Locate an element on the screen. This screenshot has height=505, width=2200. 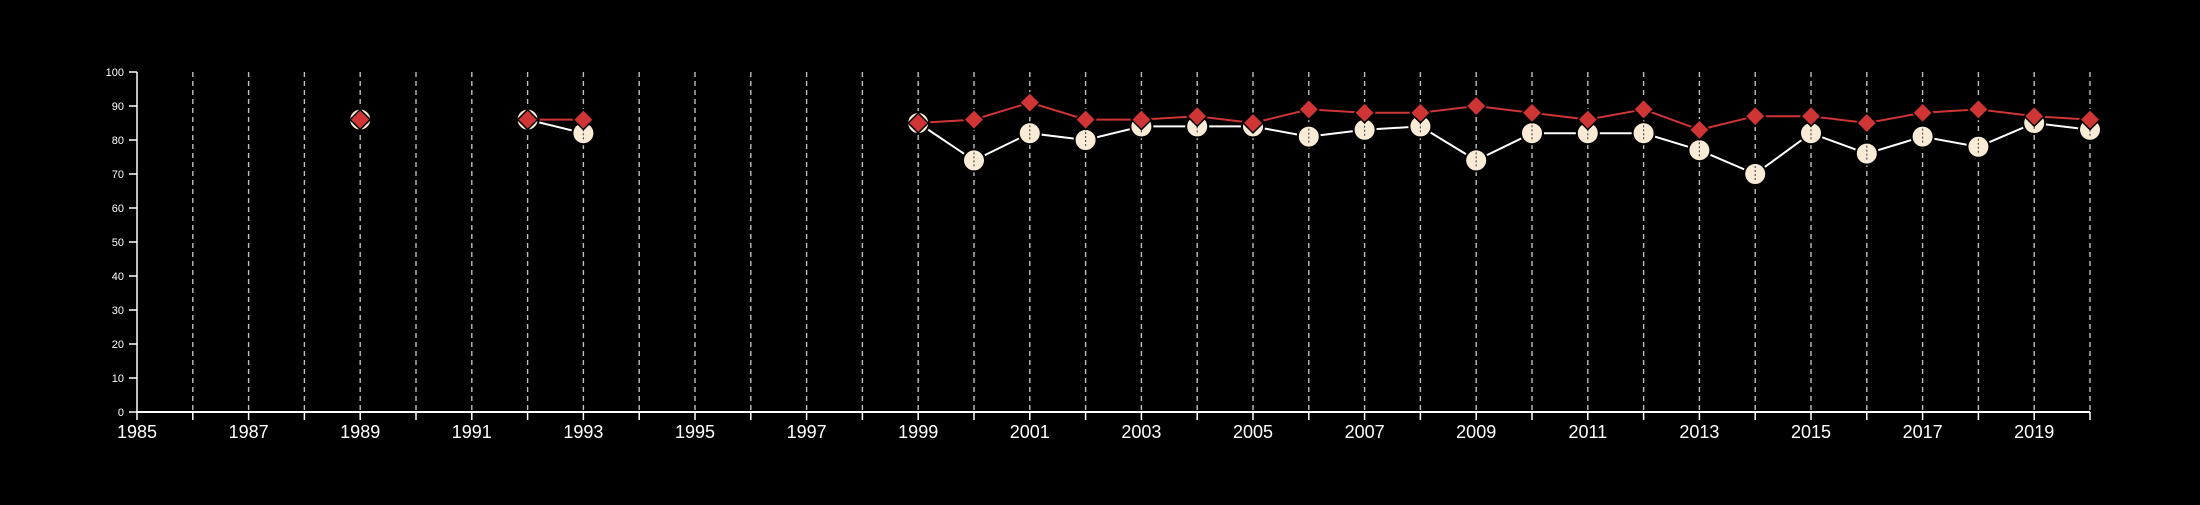
x-tick-label: 2001 is located at coordinates (1030, 432).